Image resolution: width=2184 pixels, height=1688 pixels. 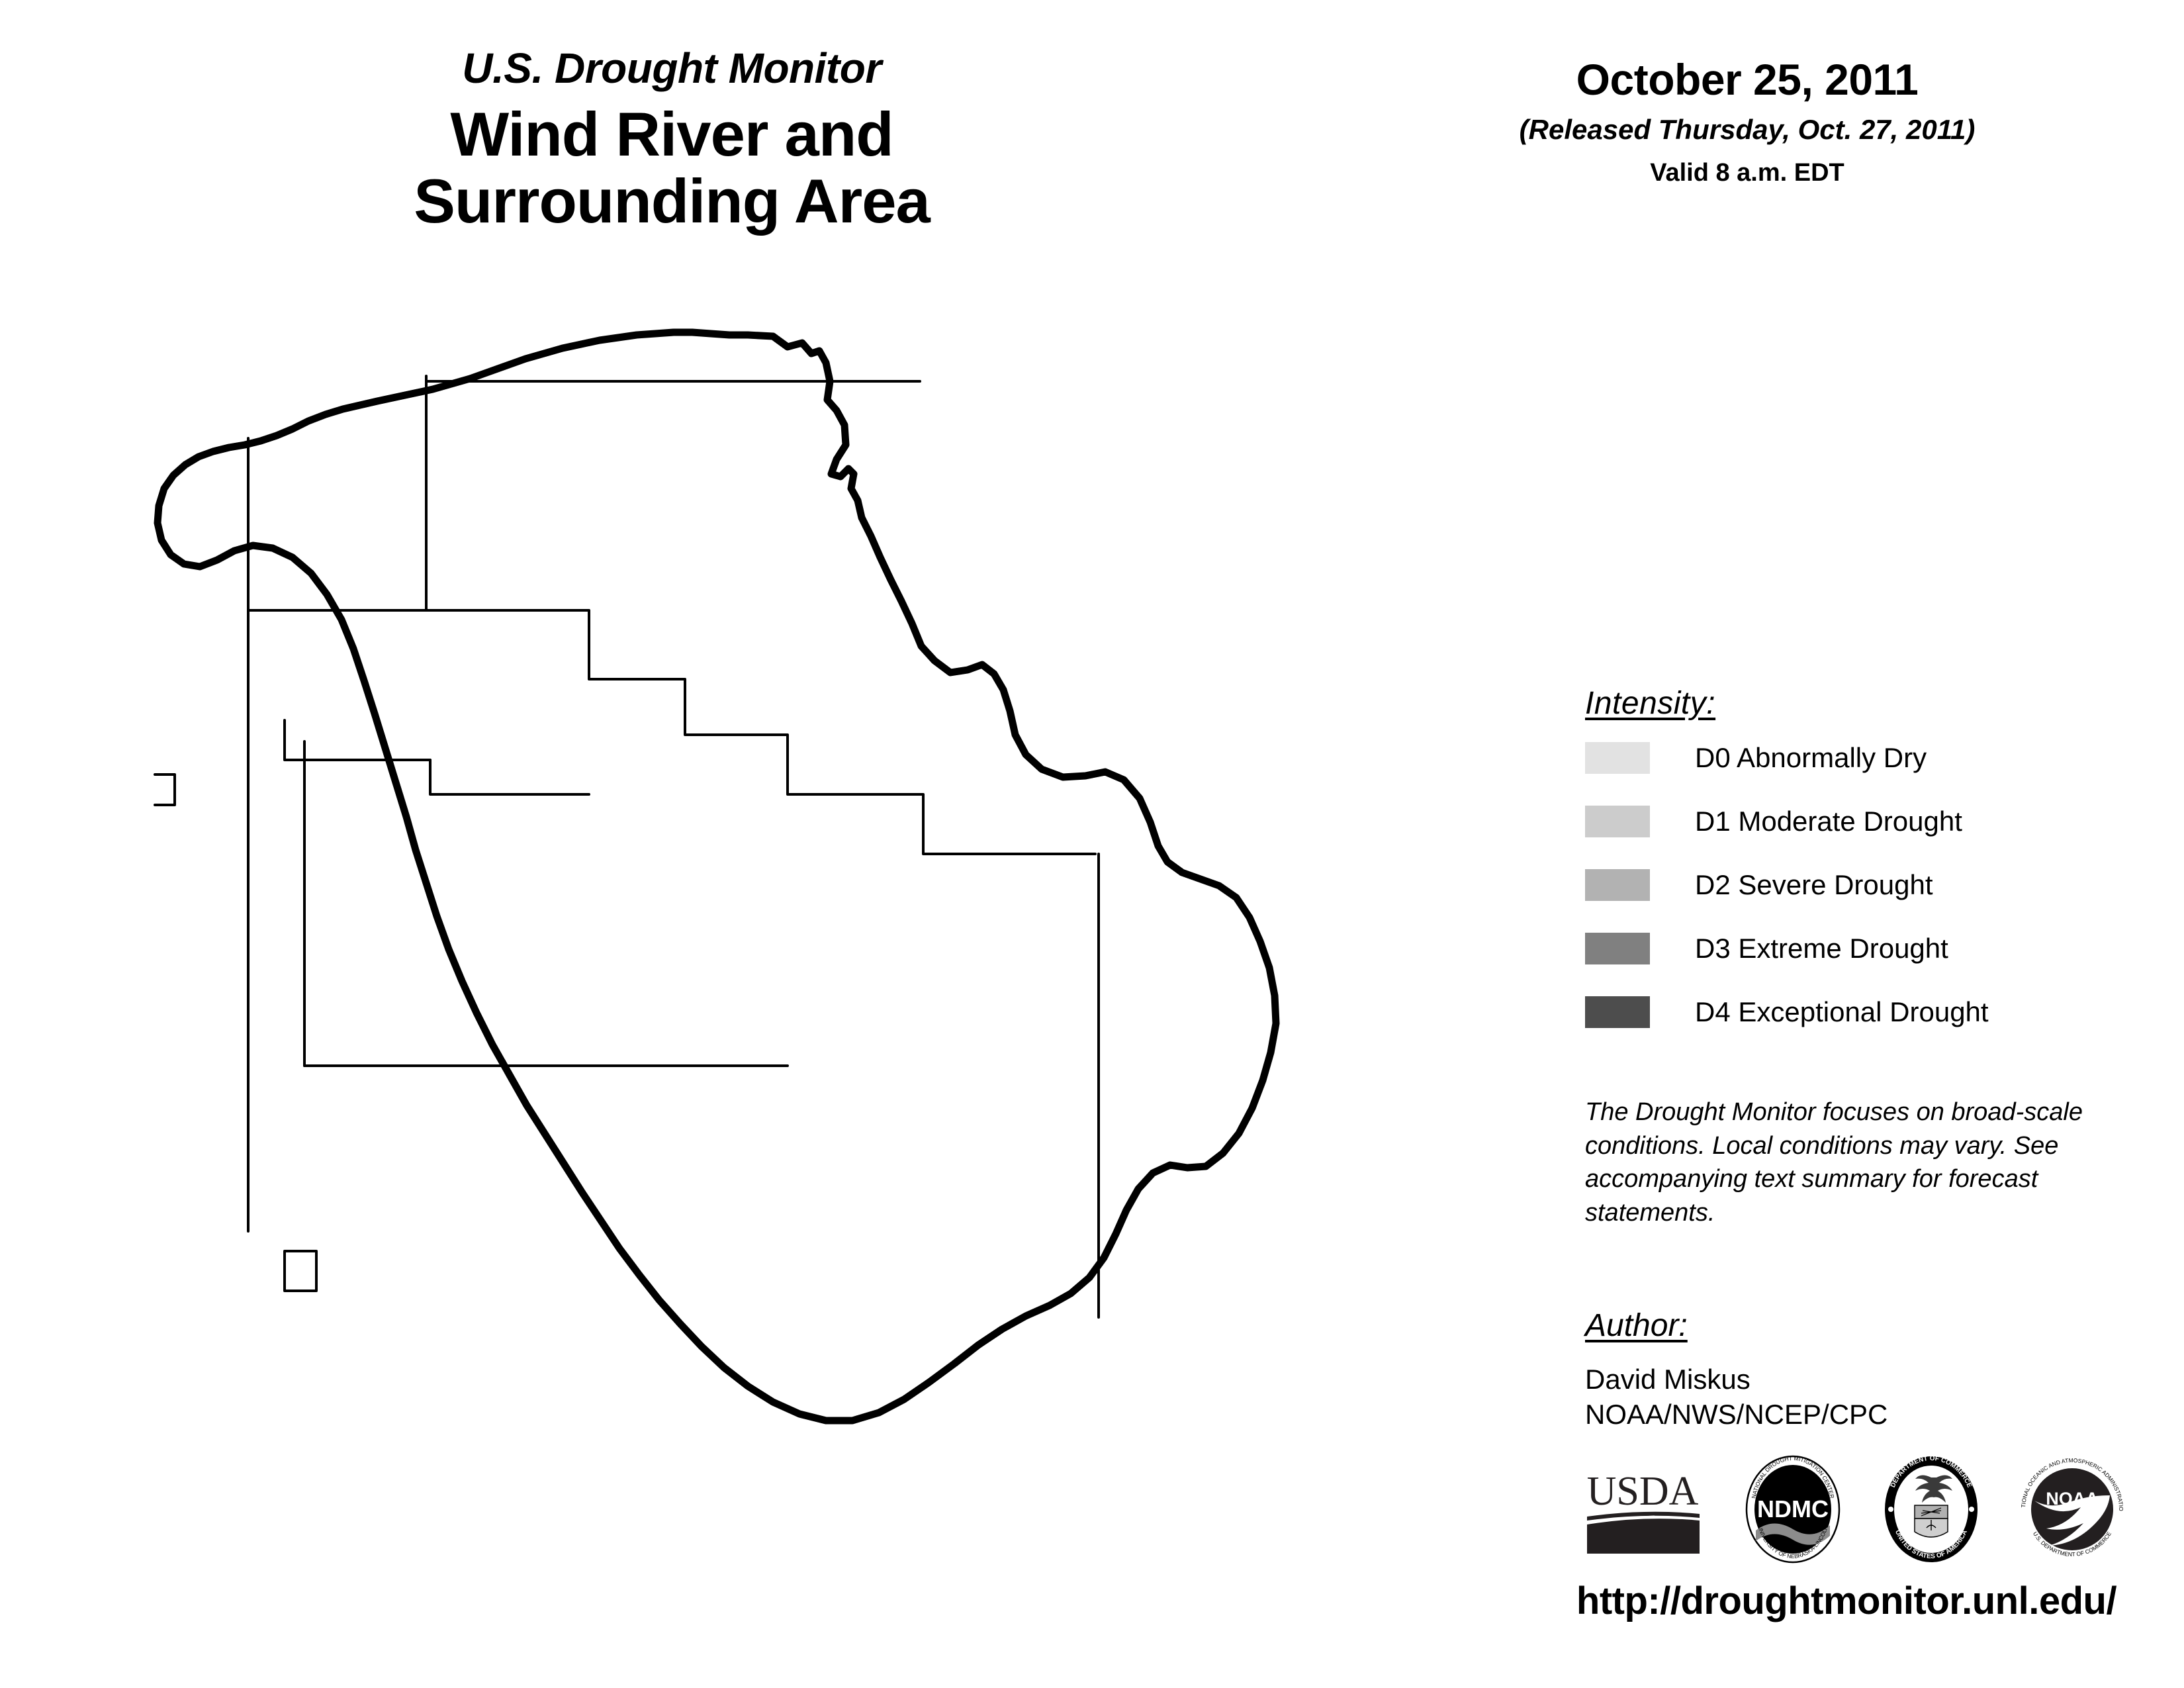 I want to click on legend-item-d1: D1 Moderate Drought, so click(x=1843, y=821).